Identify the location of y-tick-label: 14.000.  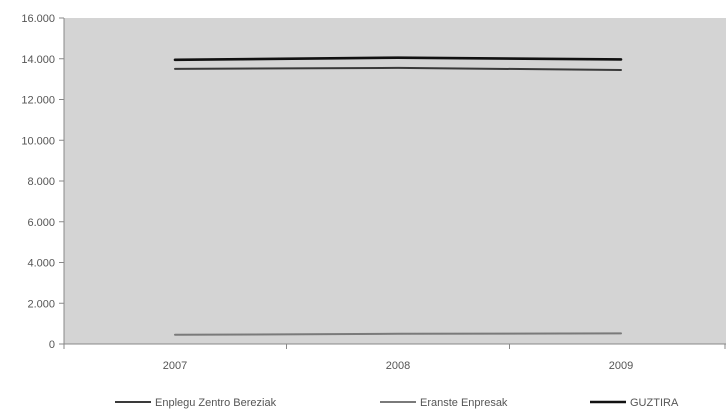
(38, 60).